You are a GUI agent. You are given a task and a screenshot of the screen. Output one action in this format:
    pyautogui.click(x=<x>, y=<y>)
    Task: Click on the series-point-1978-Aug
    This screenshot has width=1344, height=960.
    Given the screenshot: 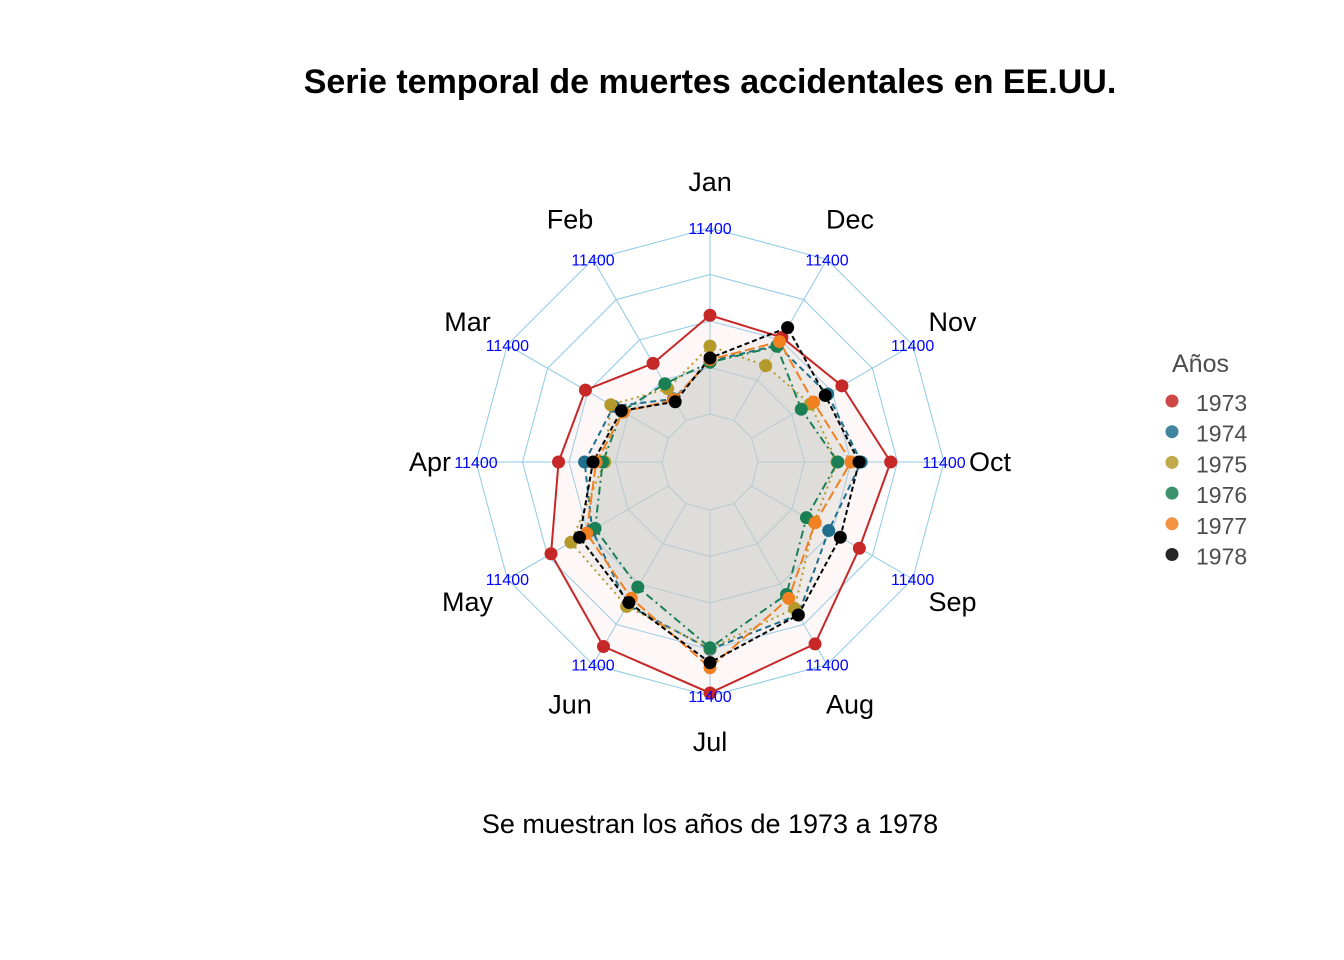 What is the action you would take?
    pyautogui.click(x=798, y=615)
    